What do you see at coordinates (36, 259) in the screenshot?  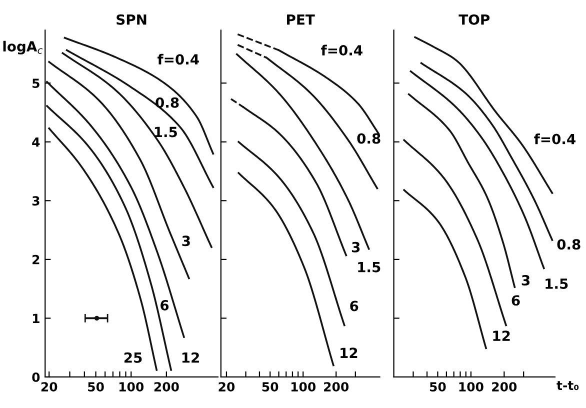 I see `y-tick-label: 2` at bounding box center [36, 259].